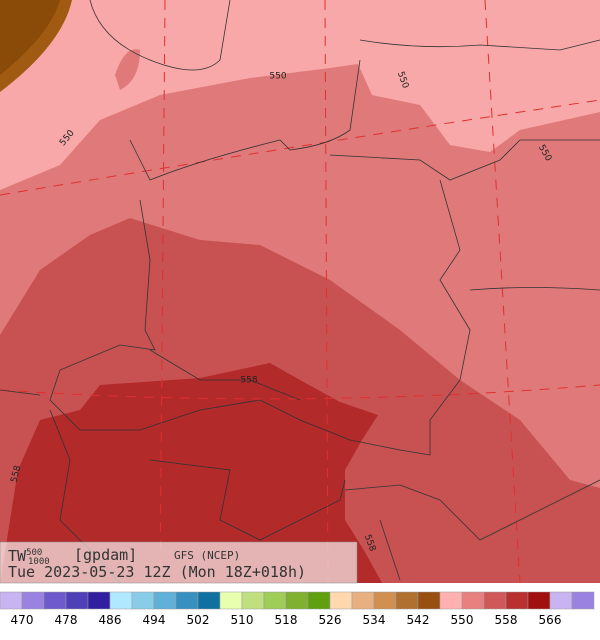  What do you see at coordinates (277, 77) in the screenshot?
I see `contour-label: 550` at bounding box center [277, 77].